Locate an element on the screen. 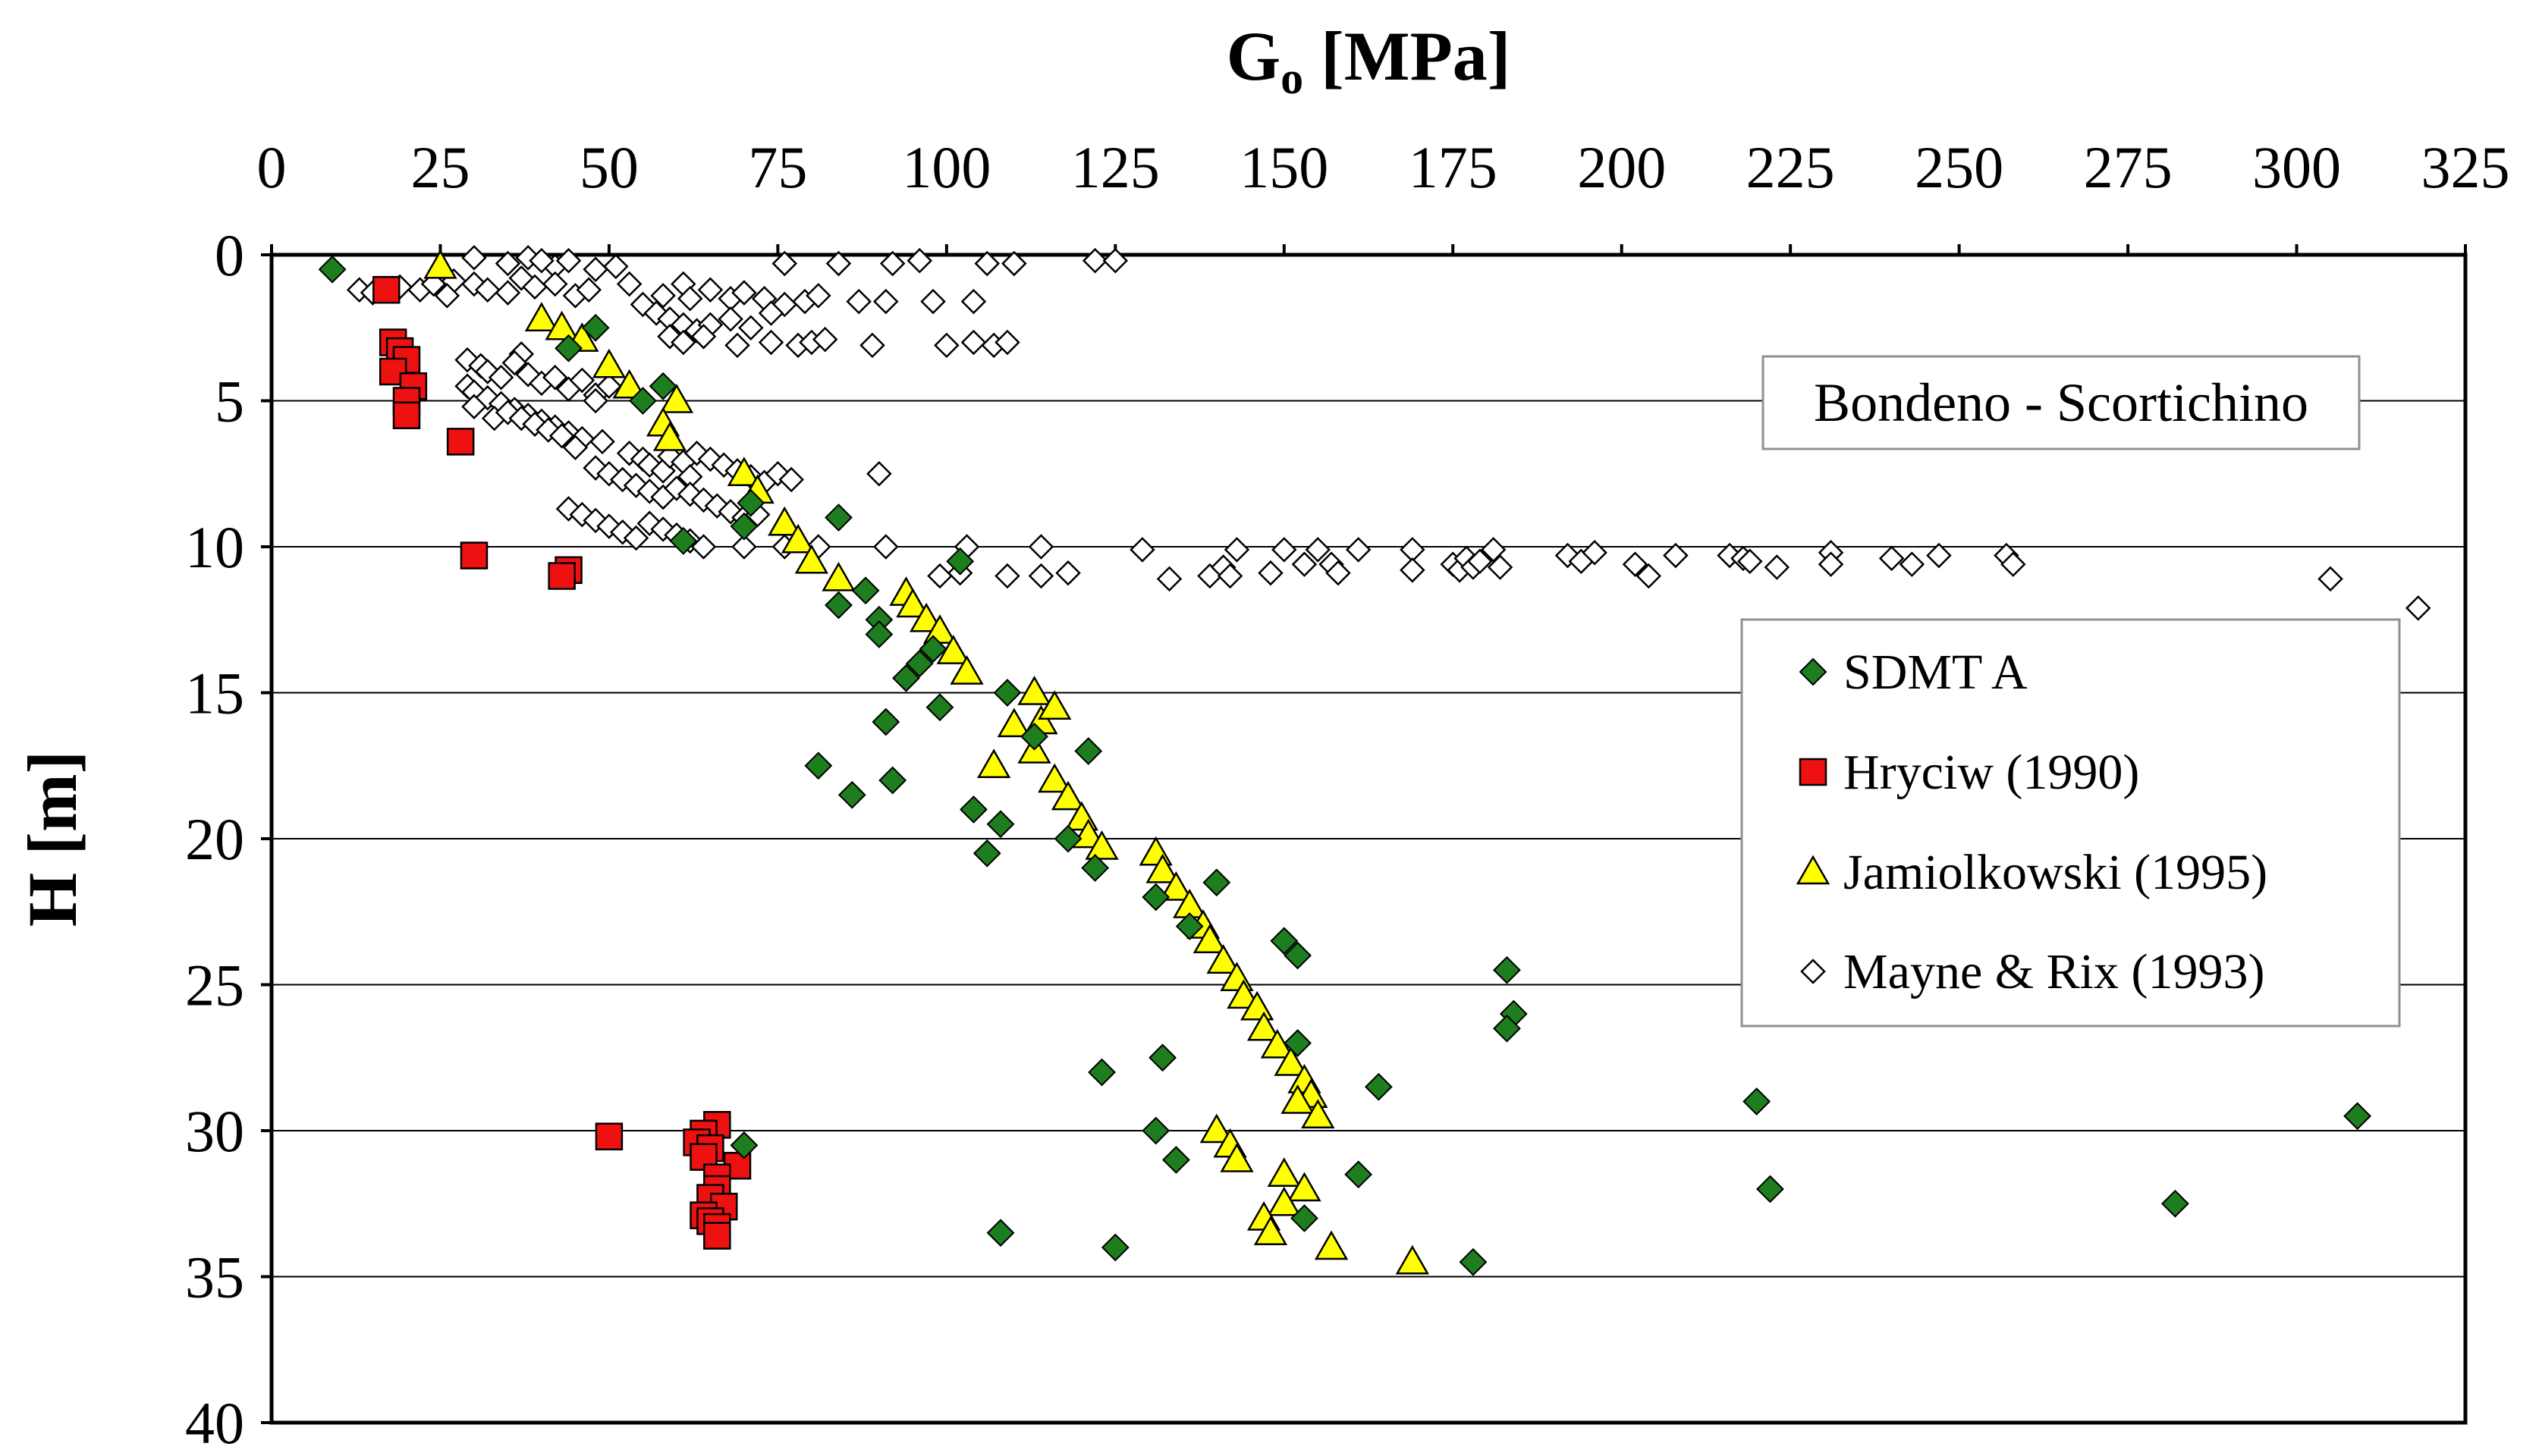 This screenshot has width=2539, height=1456. x-tick-label-300: 300 is located at coordinates (2296, 167).